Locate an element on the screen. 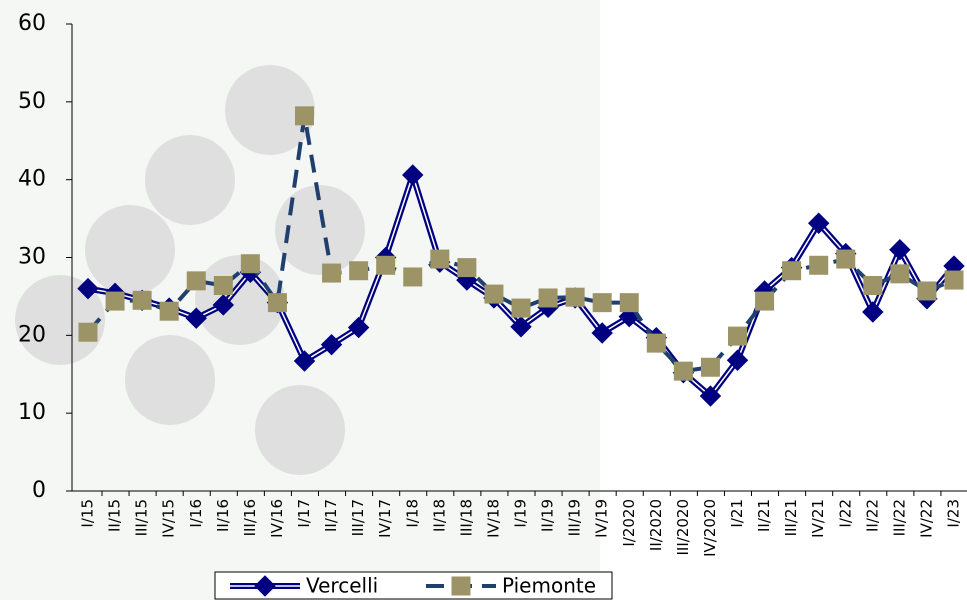 This screenshot has width=967, height=600. x-tick-label: III/21 is located at coordinates (791, 517).